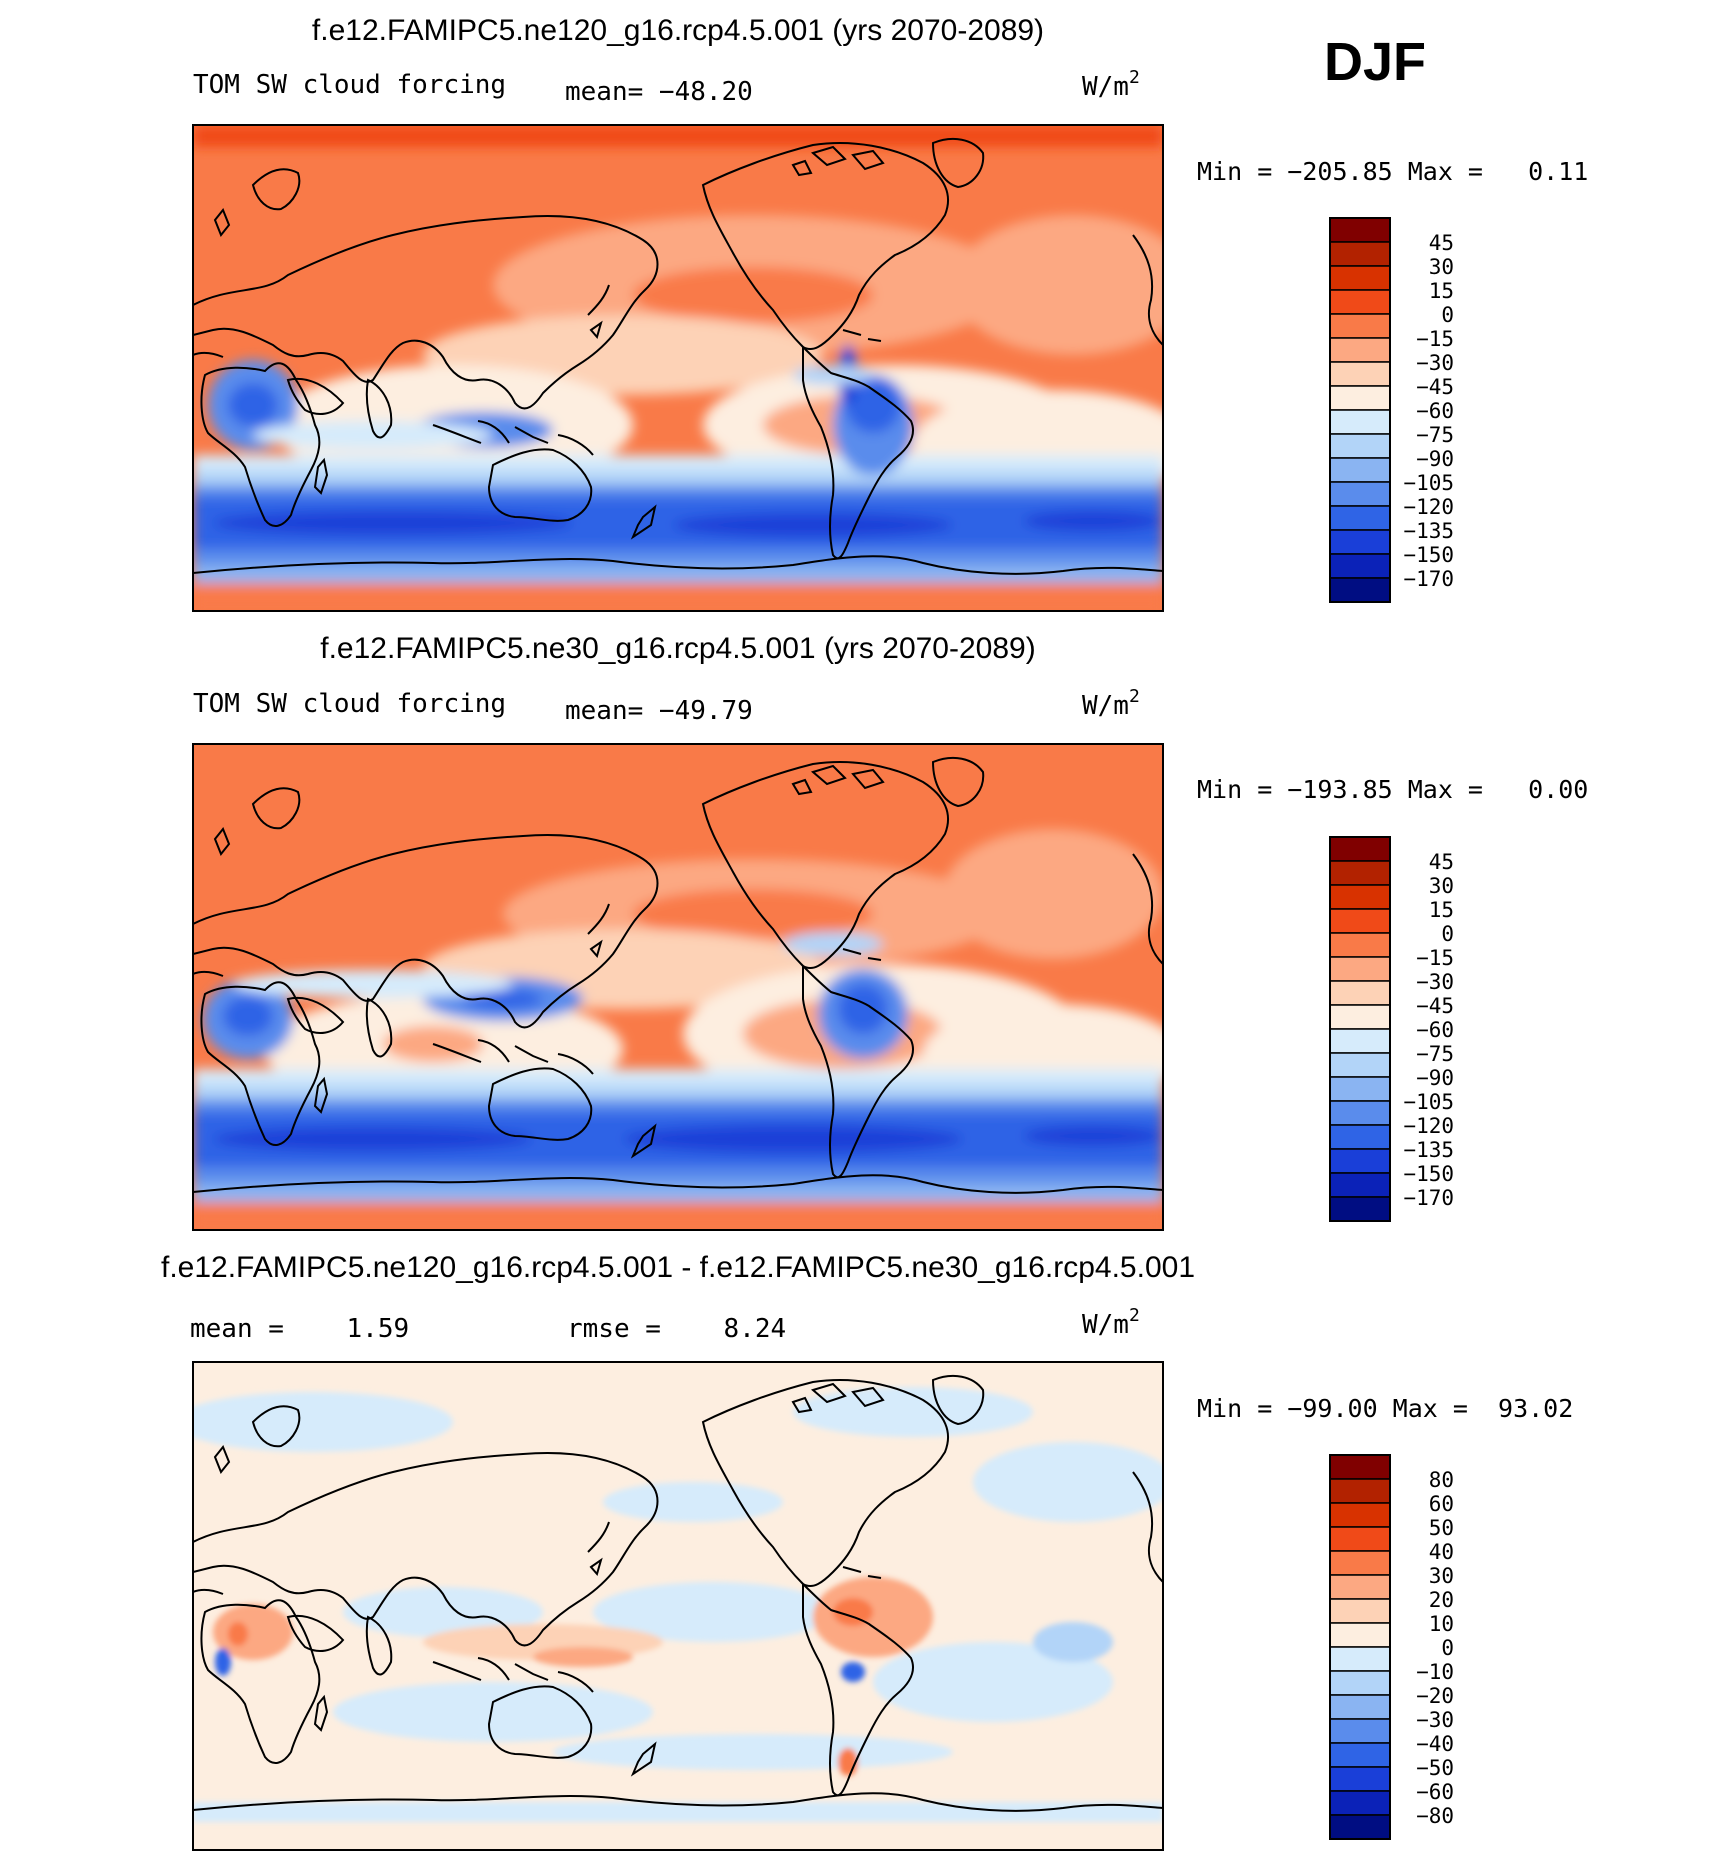  Describe the element at coordinates (1435, 1696) in the screenshot. I see `colorbar-tick-label: −20` at that location.